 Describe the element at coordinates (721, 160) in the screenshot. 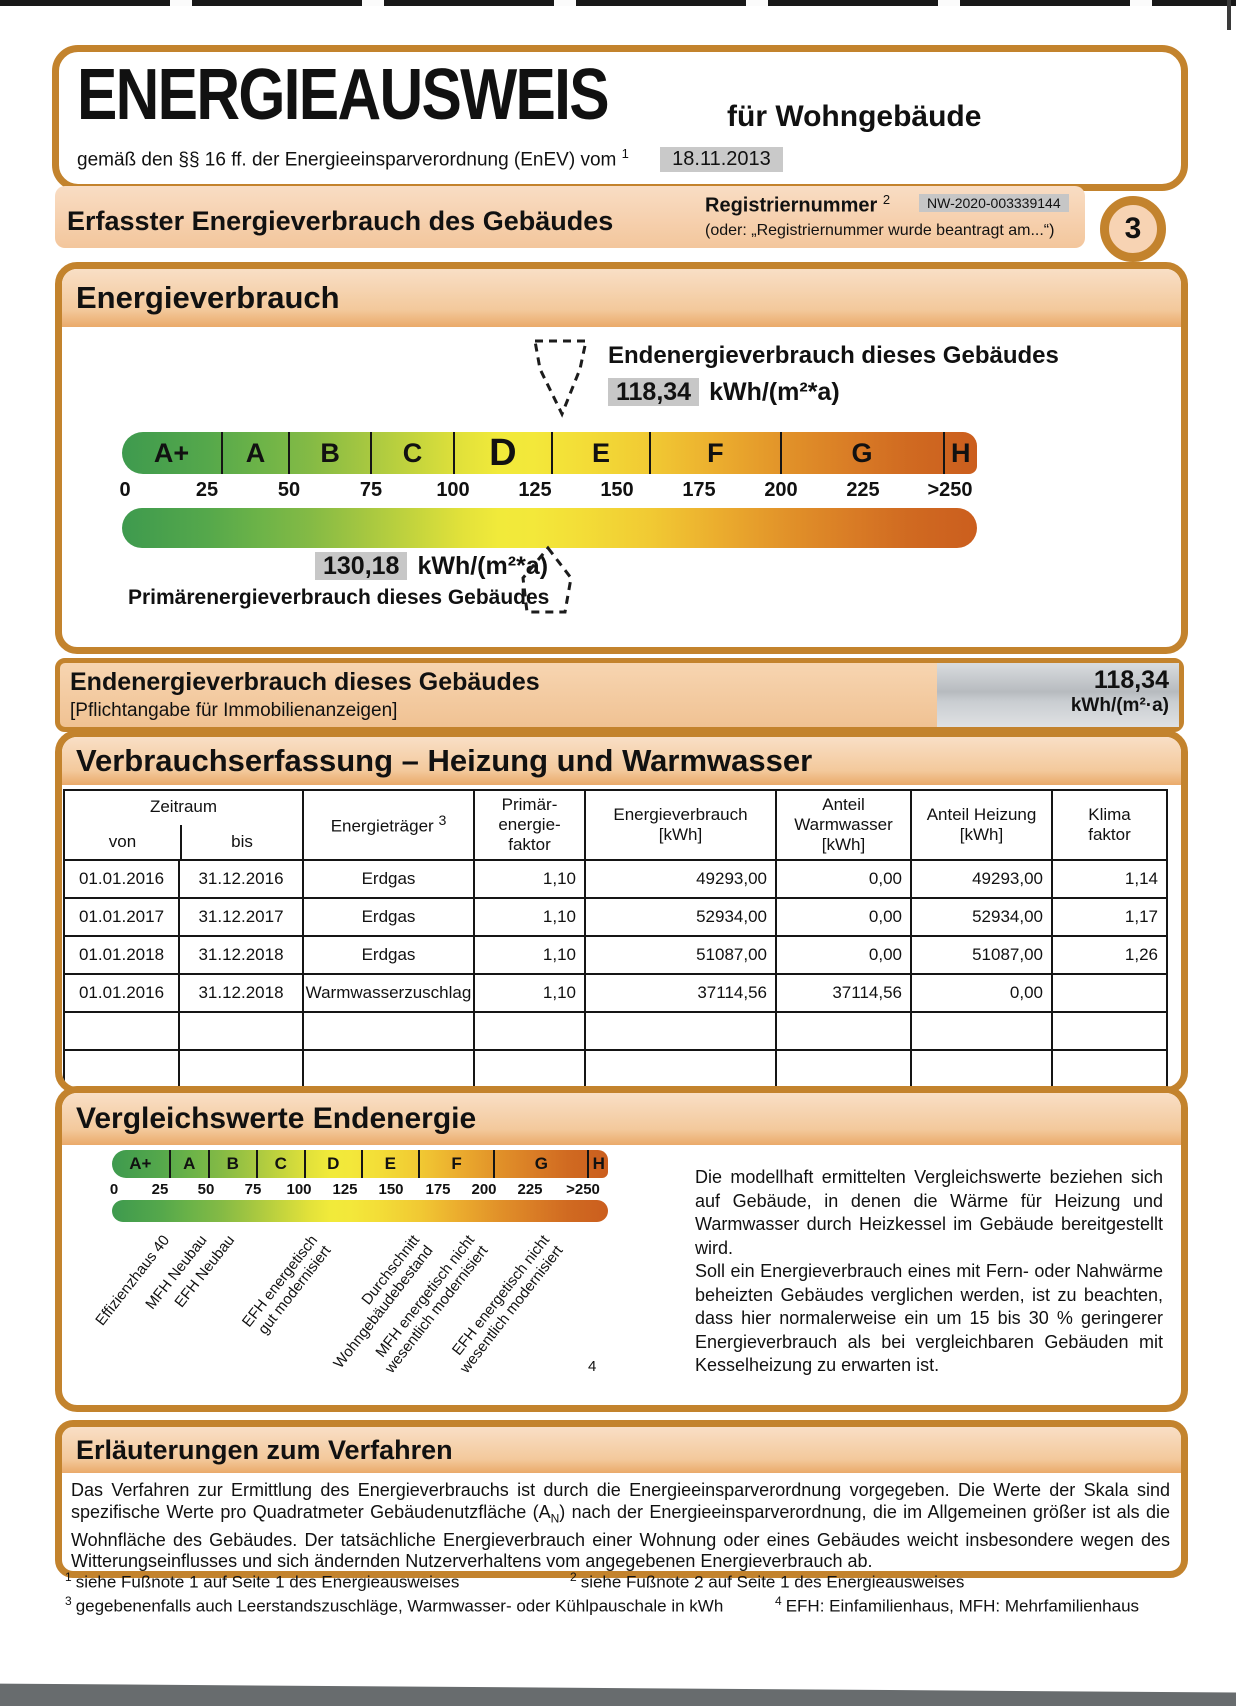

I see `enev-date: 18.11.2013` at that location.